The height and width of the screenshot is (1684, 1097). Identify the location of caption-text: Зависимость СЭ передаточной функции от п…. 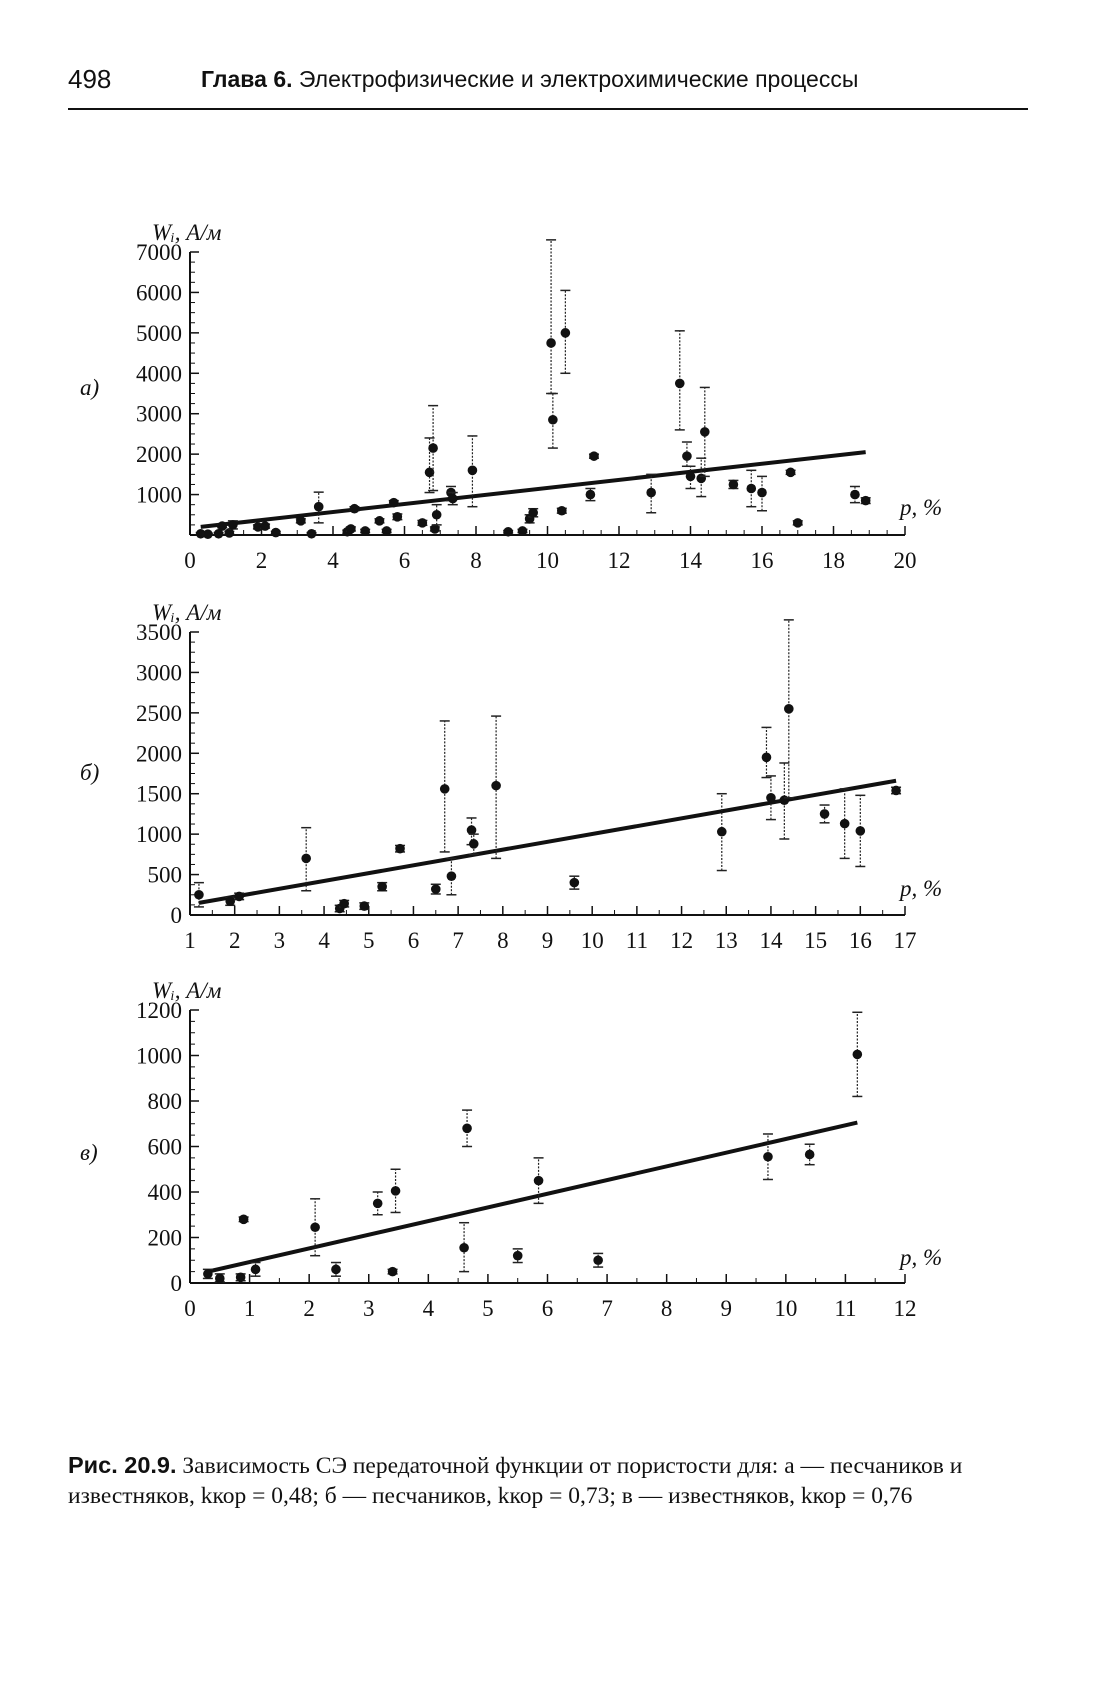
(515, 1481).